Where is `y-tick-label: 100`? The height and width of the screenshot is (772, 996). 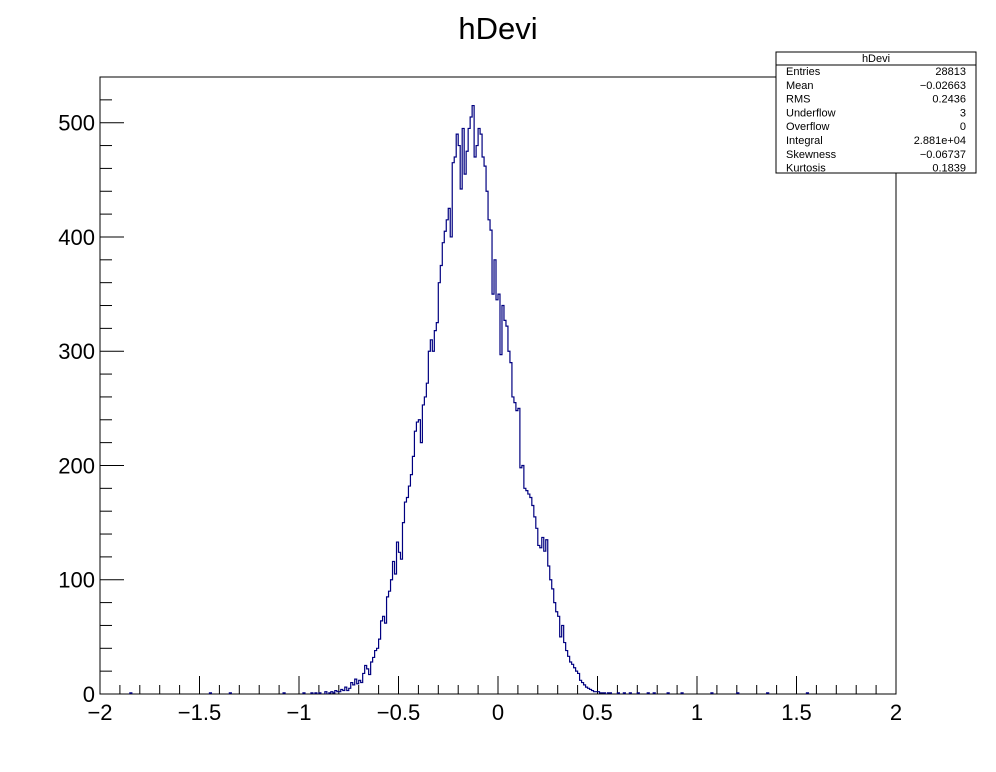 y-tick-label: 100 is located at coordinates (76, 580).